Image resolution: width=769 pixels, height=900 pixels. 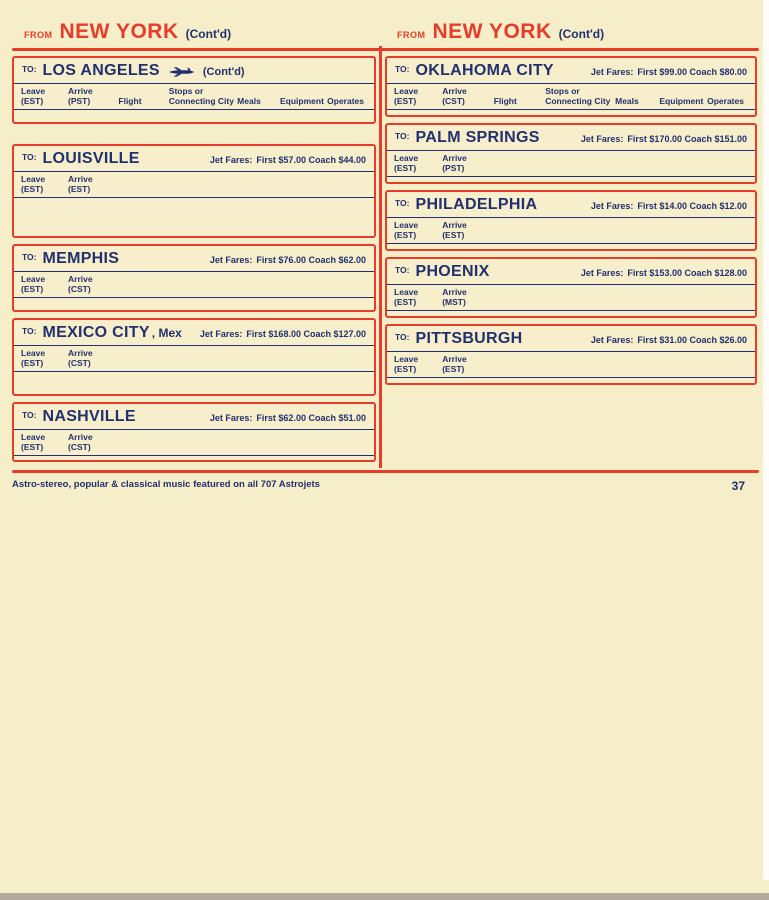 What do you see at coordinates (38, 35) in the screenshot?
I see `from-label: FROM` at bounding box center [38, 35].